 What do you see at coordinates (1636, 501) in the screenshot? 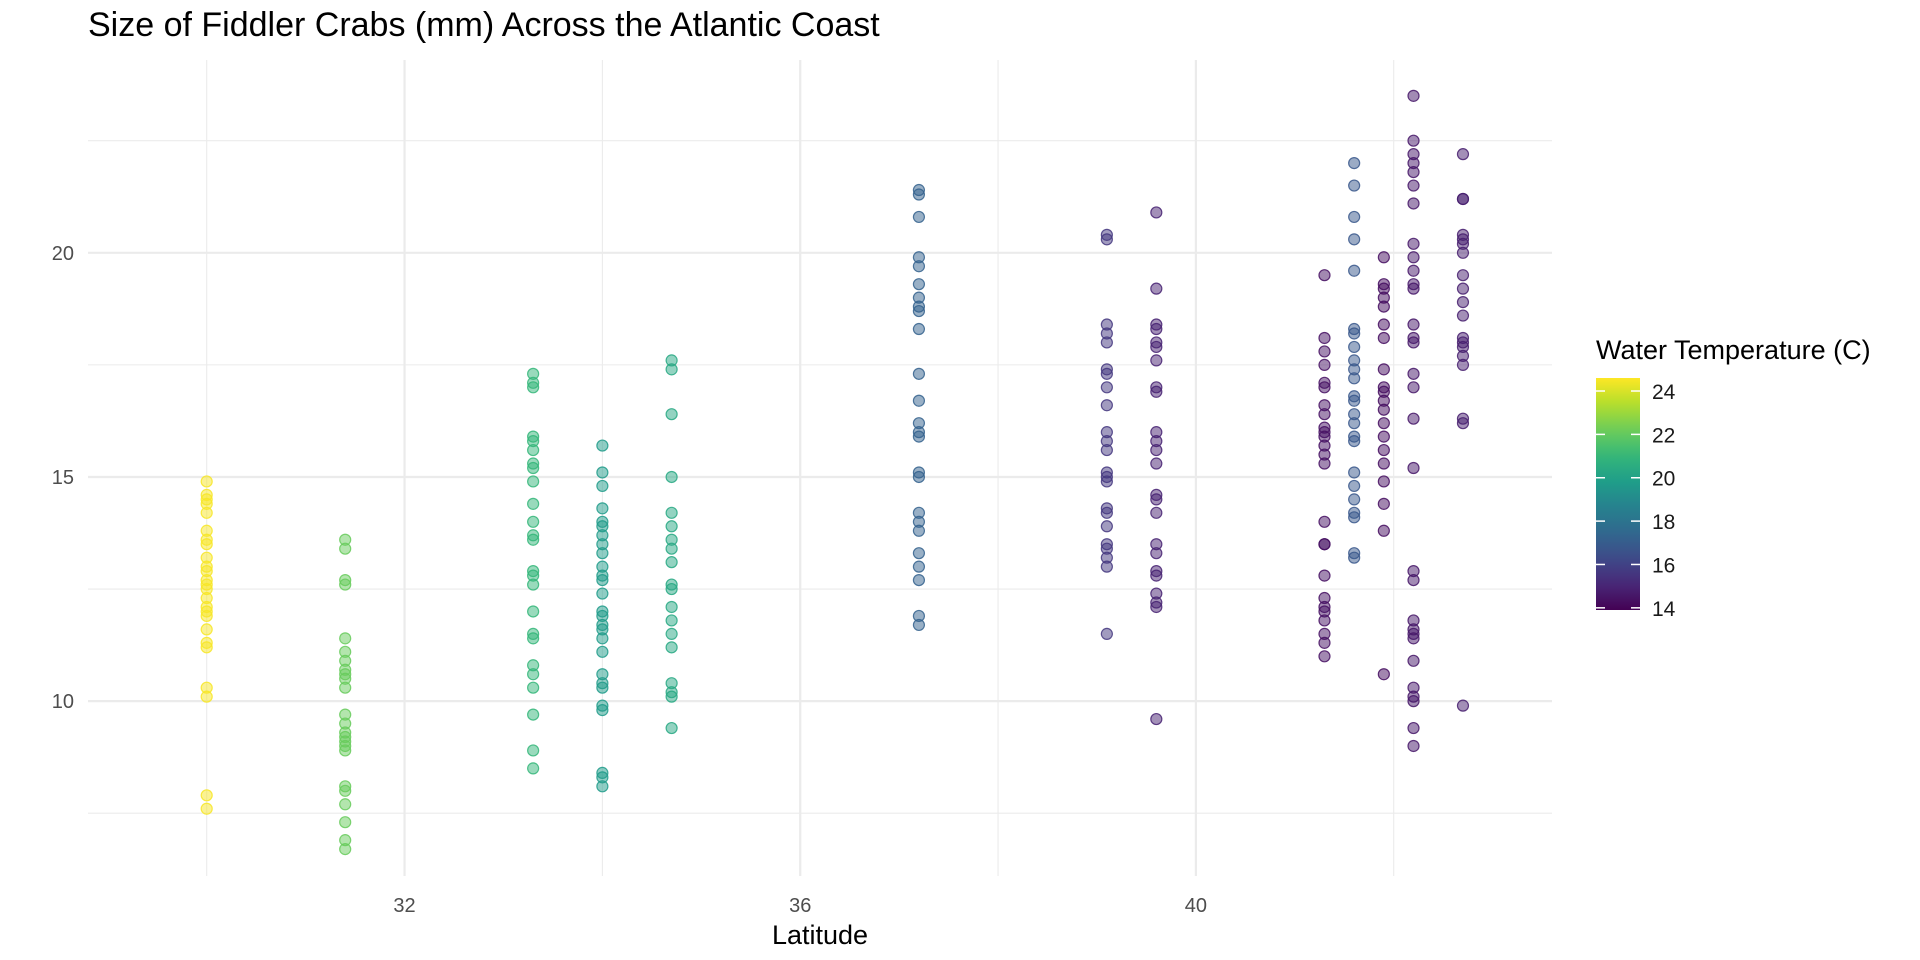
I see `colorbar-ticks: 14 16 18 20 22 24` at bounding box center [1636, 501].